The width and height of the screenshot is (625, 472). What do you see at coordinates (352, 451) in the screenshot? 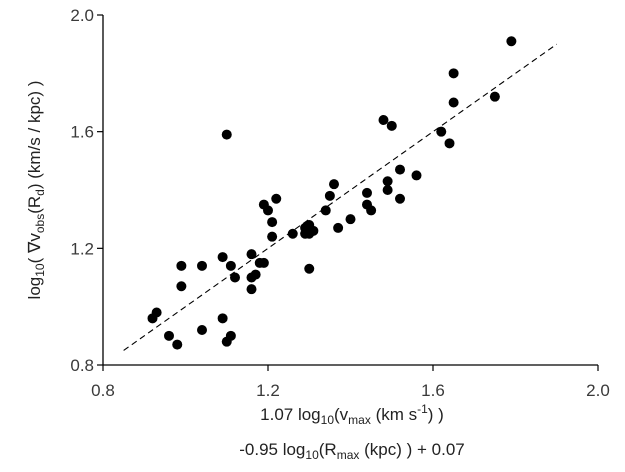
I see `x-axis-label-line2: -0.95 log10(Rmax (kpc) ) + 0.07` at bounding box center [352, 451].